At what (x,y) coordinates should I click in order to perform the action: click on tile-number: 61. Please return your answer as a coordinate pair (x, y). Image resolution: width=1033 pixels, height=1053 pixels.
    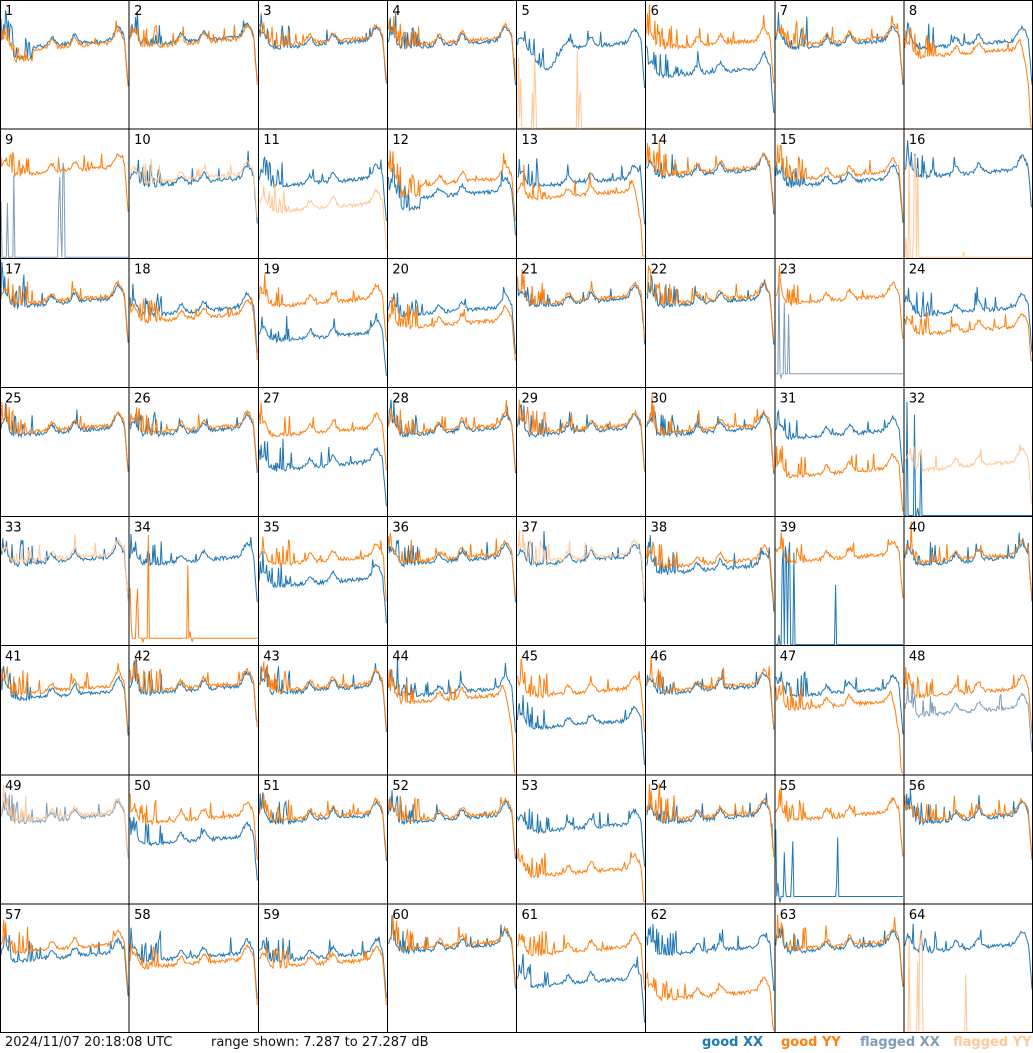
    Looking at the image, I should click on (530, 915).